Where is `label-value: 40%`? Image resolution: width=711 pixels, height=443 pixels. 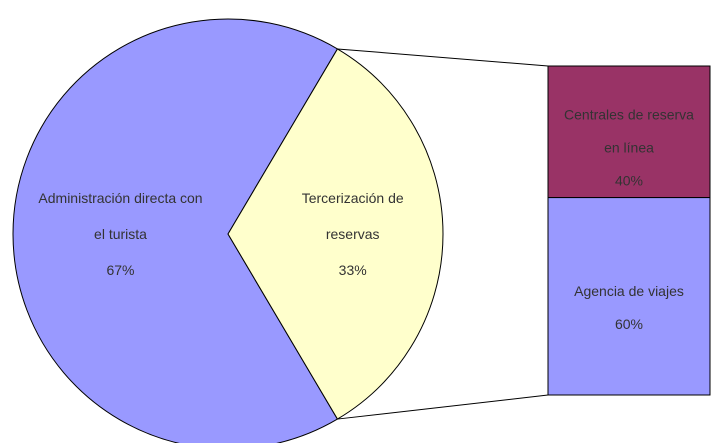 label-value: 40% is located at coordinates (629, 180).